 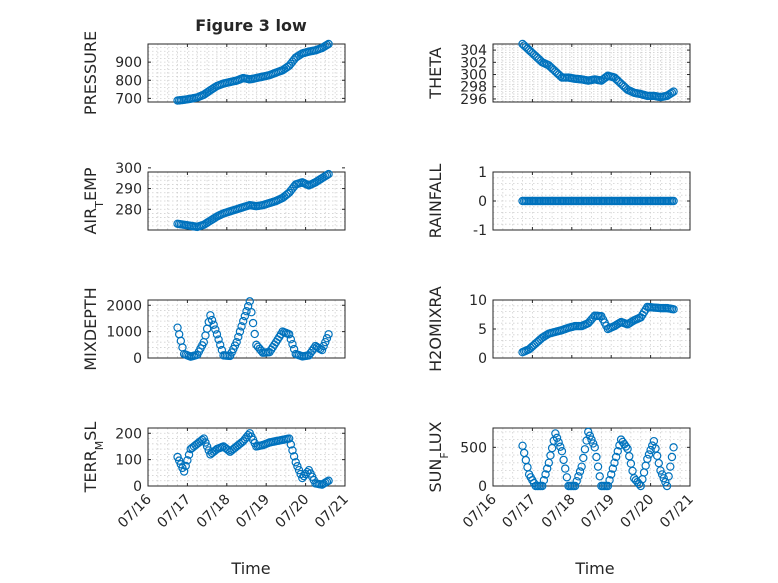 I want to click on panel-air-temp: 280 290 300 AIRTEMP, so click(x=213, y=198).